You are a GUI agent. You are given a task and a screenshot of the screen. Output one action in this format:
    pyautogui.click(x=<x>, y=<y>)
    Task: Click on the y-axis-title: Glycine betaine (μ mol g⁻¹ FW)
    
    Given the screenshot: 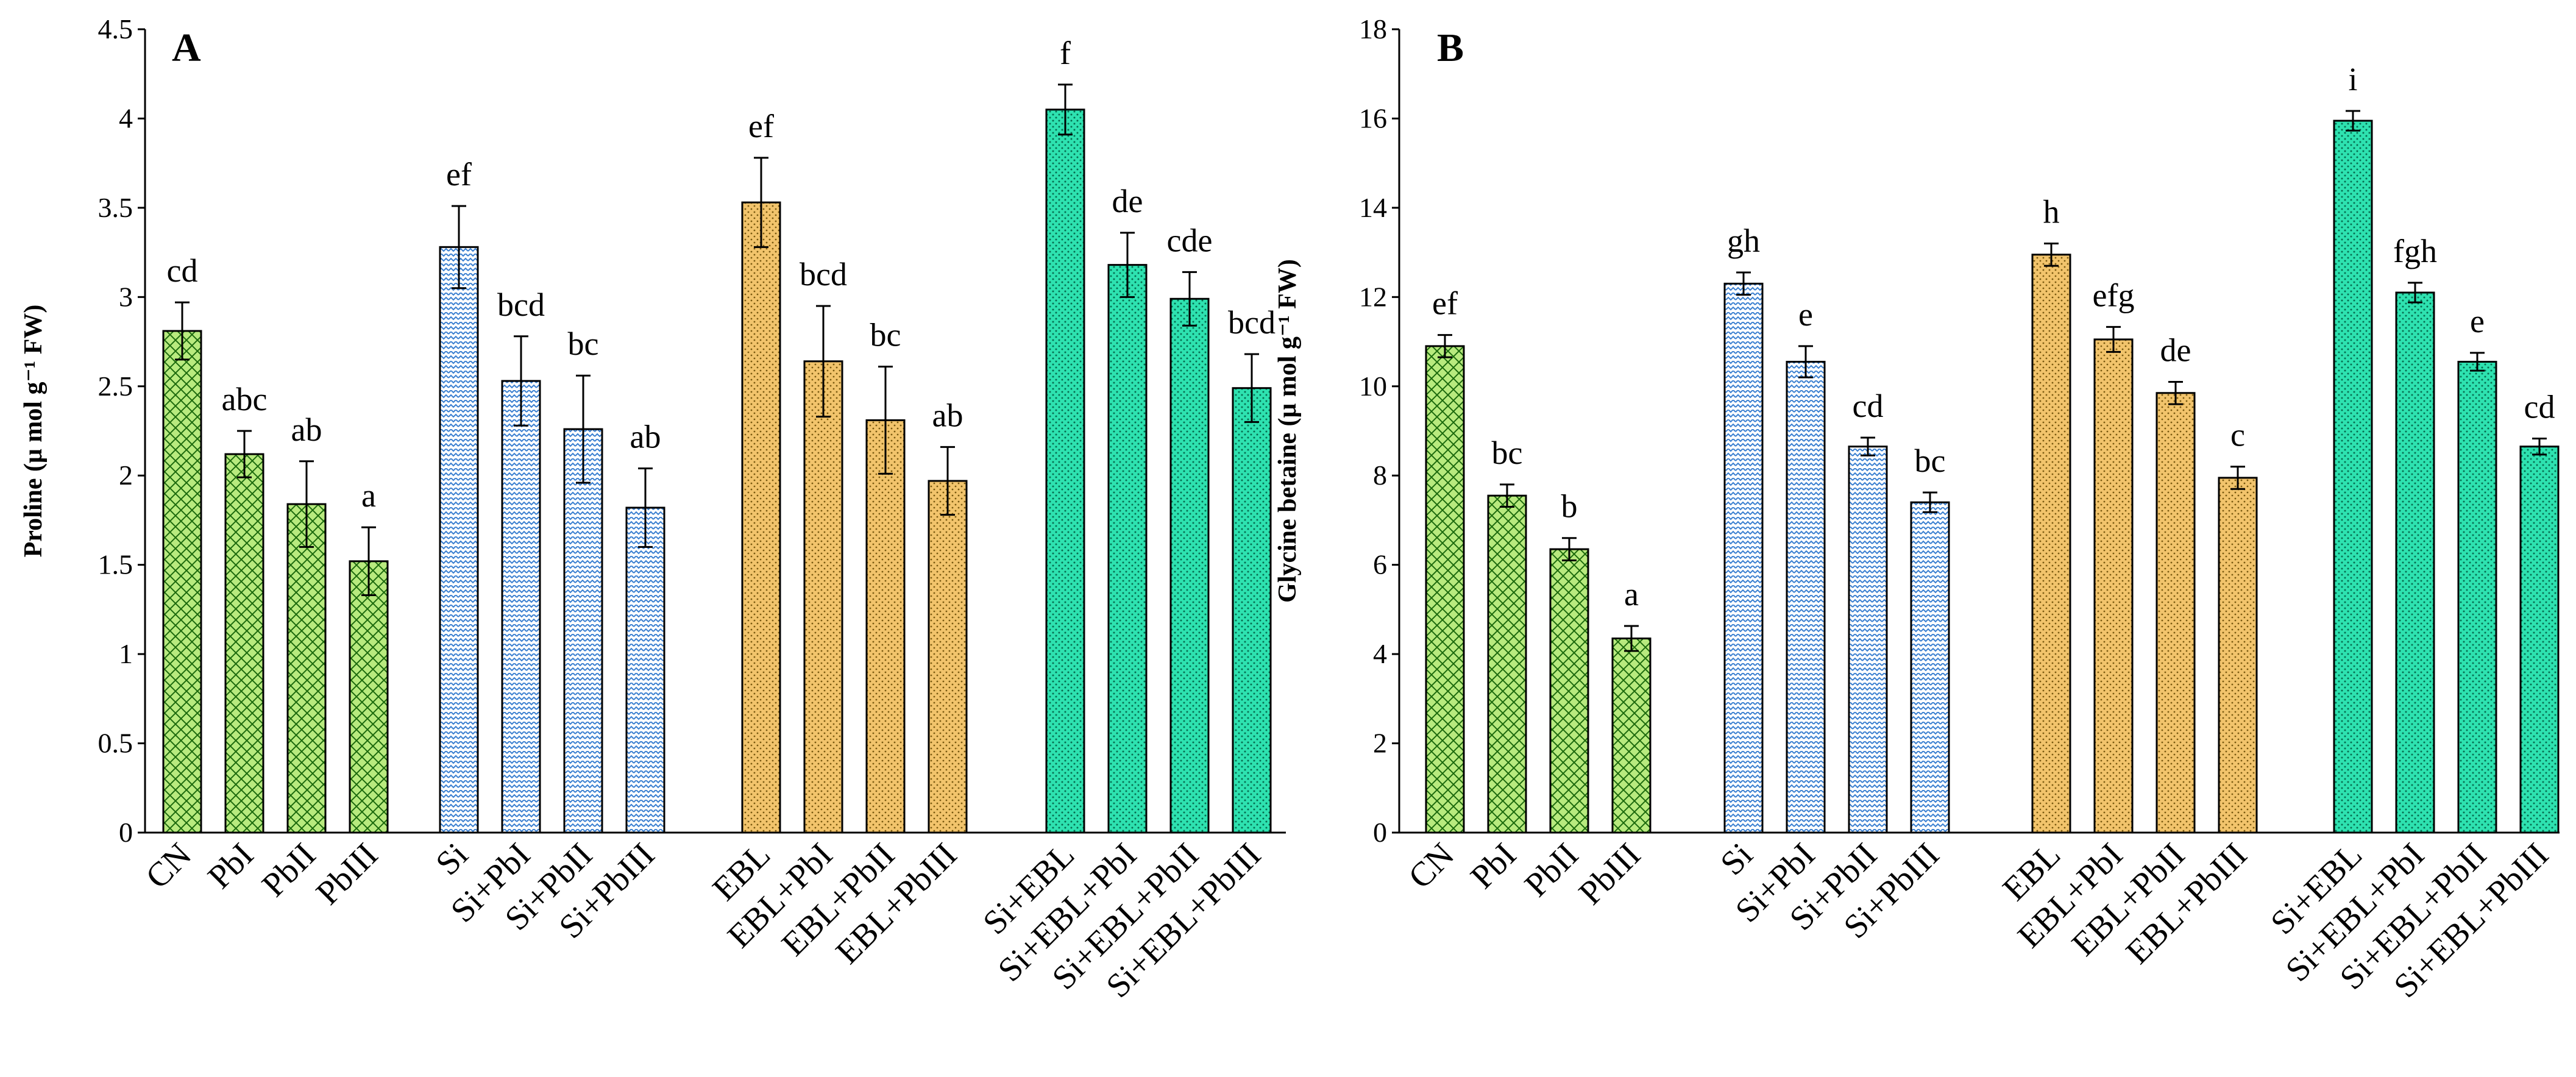 What is the action you would take?
    pyautogui.click(x=1288, y=431)
    